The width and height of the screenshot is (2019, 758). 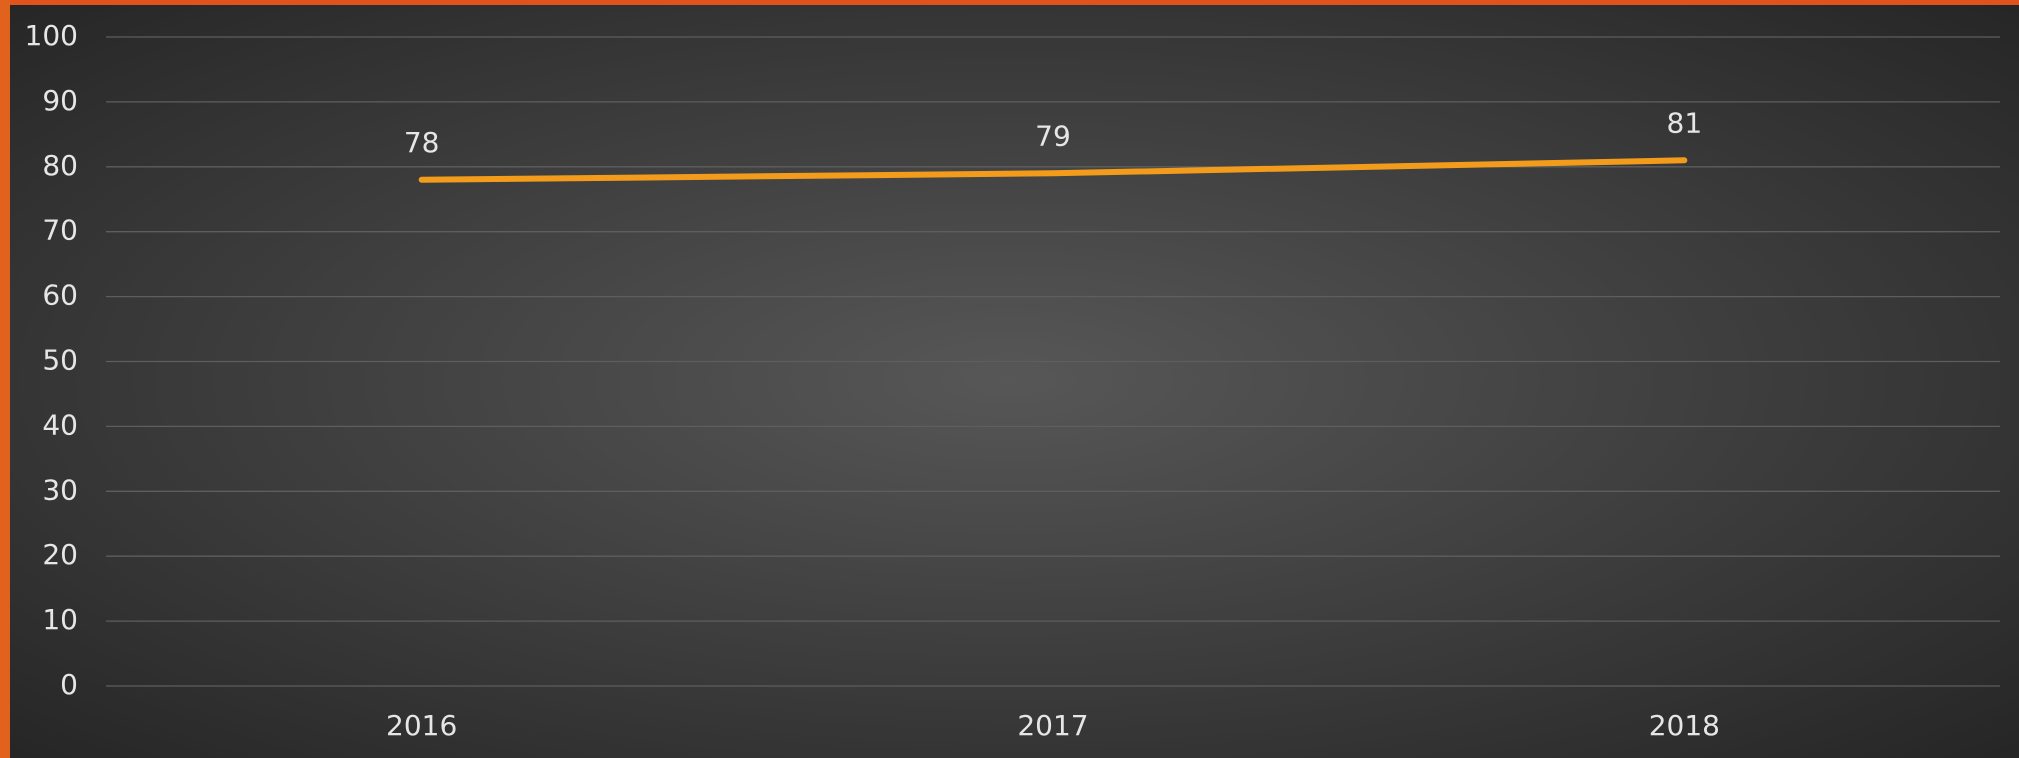 I want to click on data-label: 81, so click(x=1685, y=122).